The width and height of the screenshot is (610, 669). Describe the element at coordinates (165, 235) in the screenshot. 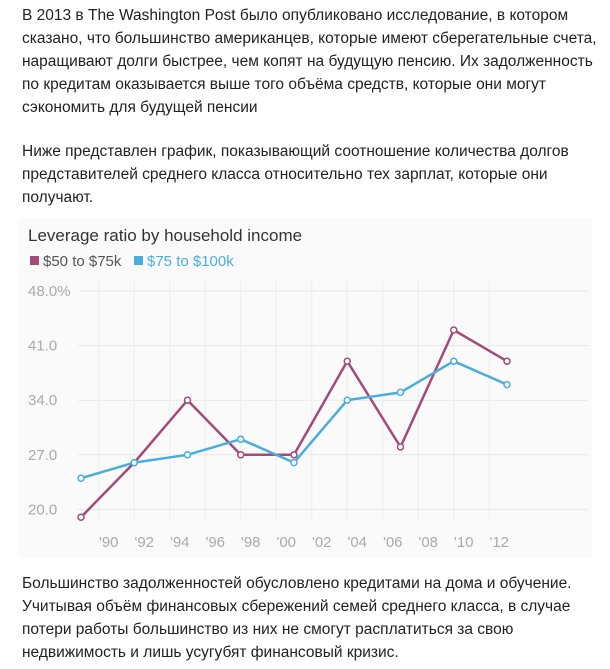

I see `chart-title: Leverage ratio by household income` at that location.